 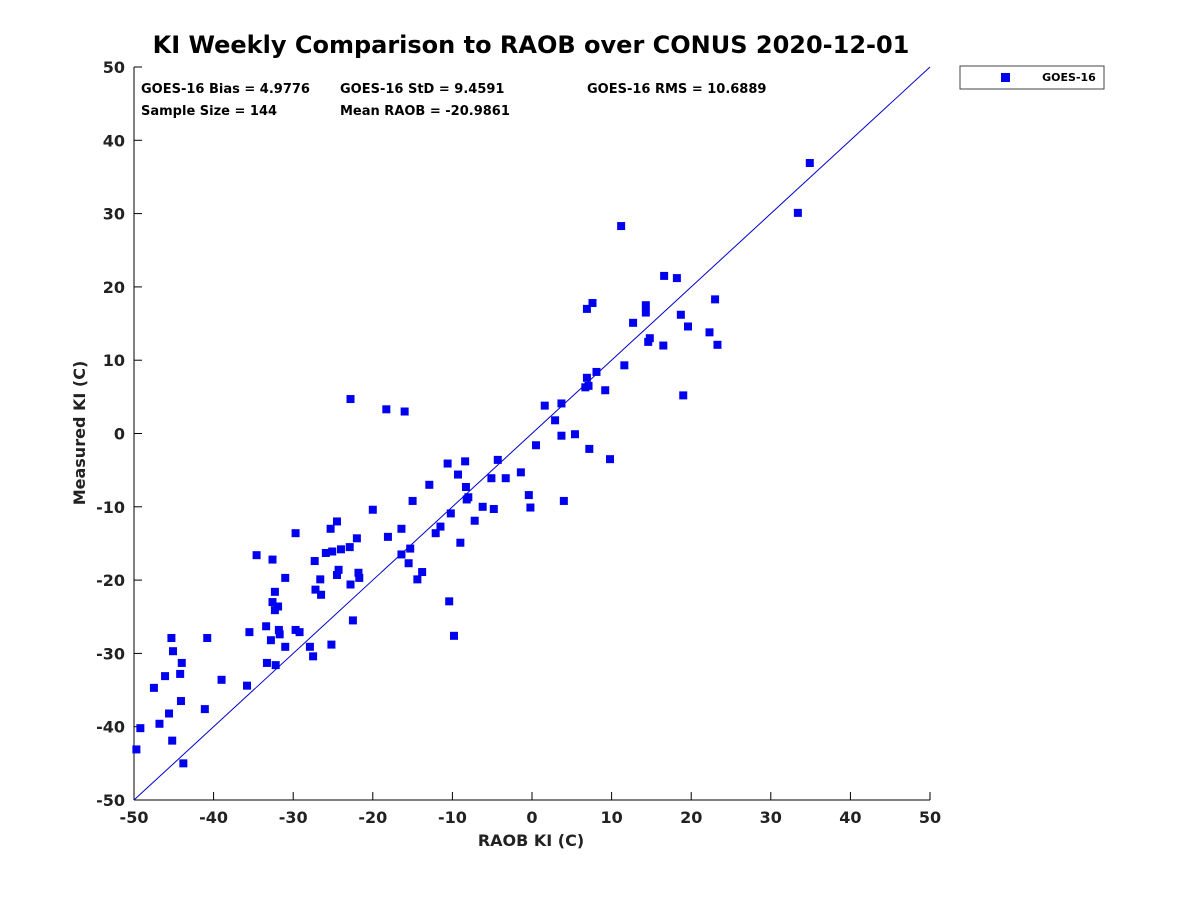 I want to click on y-tick-label: 0, so click(x=119, y=434).